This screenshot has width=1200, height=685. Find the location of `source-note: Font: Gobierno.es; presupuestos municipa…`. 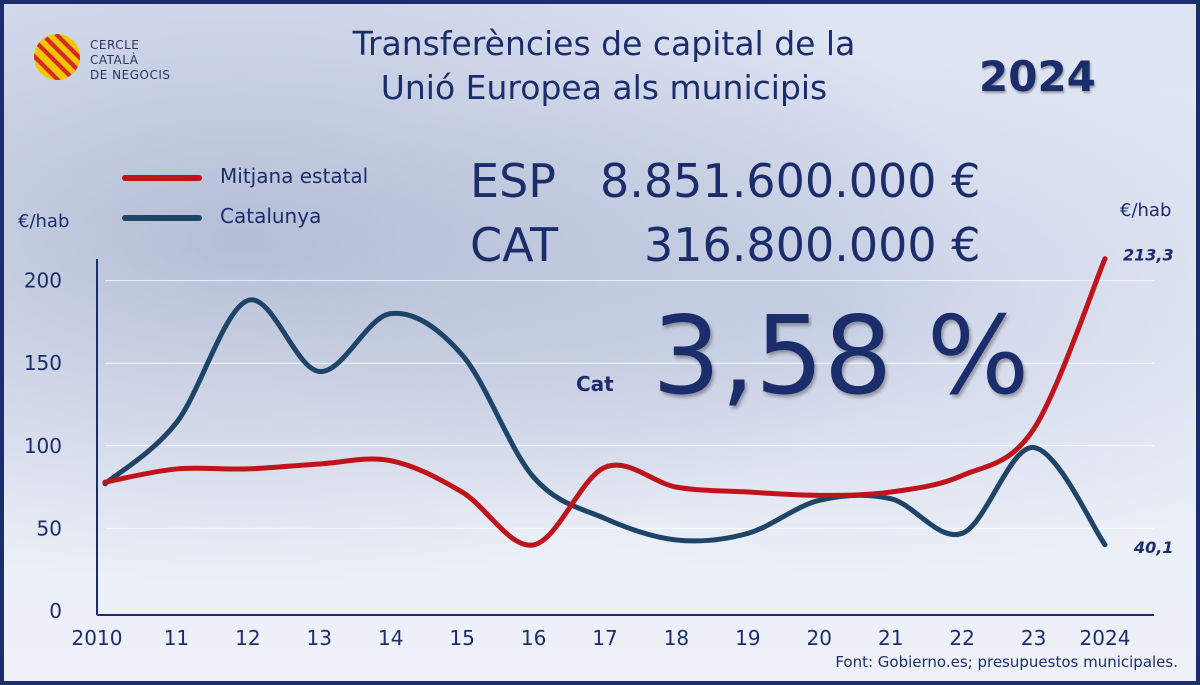

source-note: Font: Gobierno.es; presupuestos municipa… is located at coordinates (1006, 662).